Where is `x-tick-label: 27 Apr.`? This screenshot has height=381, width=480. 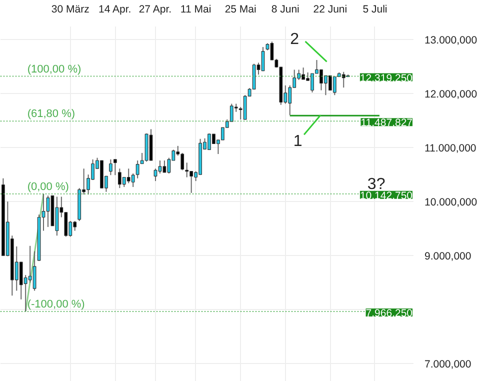 x-tick-label: 27 Apr. is located at coordinates (155, 10).